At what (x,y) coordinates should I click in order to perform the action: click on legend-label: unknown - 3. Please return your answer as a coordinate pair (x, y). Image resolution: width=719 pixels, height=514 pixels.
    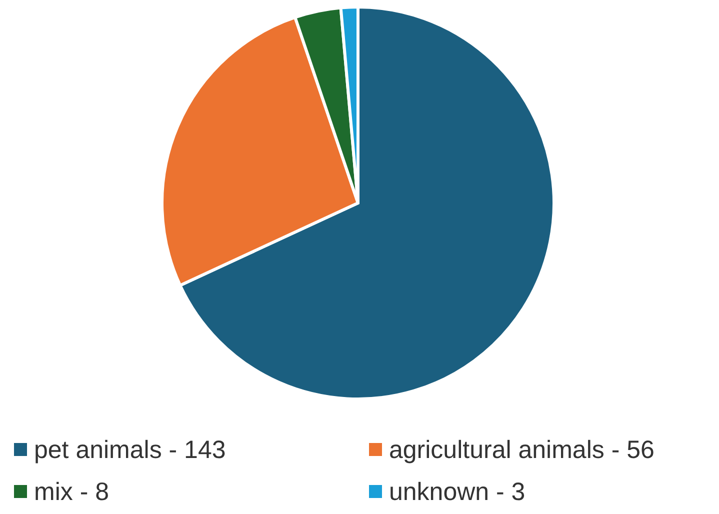
    Looking at the image, I should click on (457, 492).